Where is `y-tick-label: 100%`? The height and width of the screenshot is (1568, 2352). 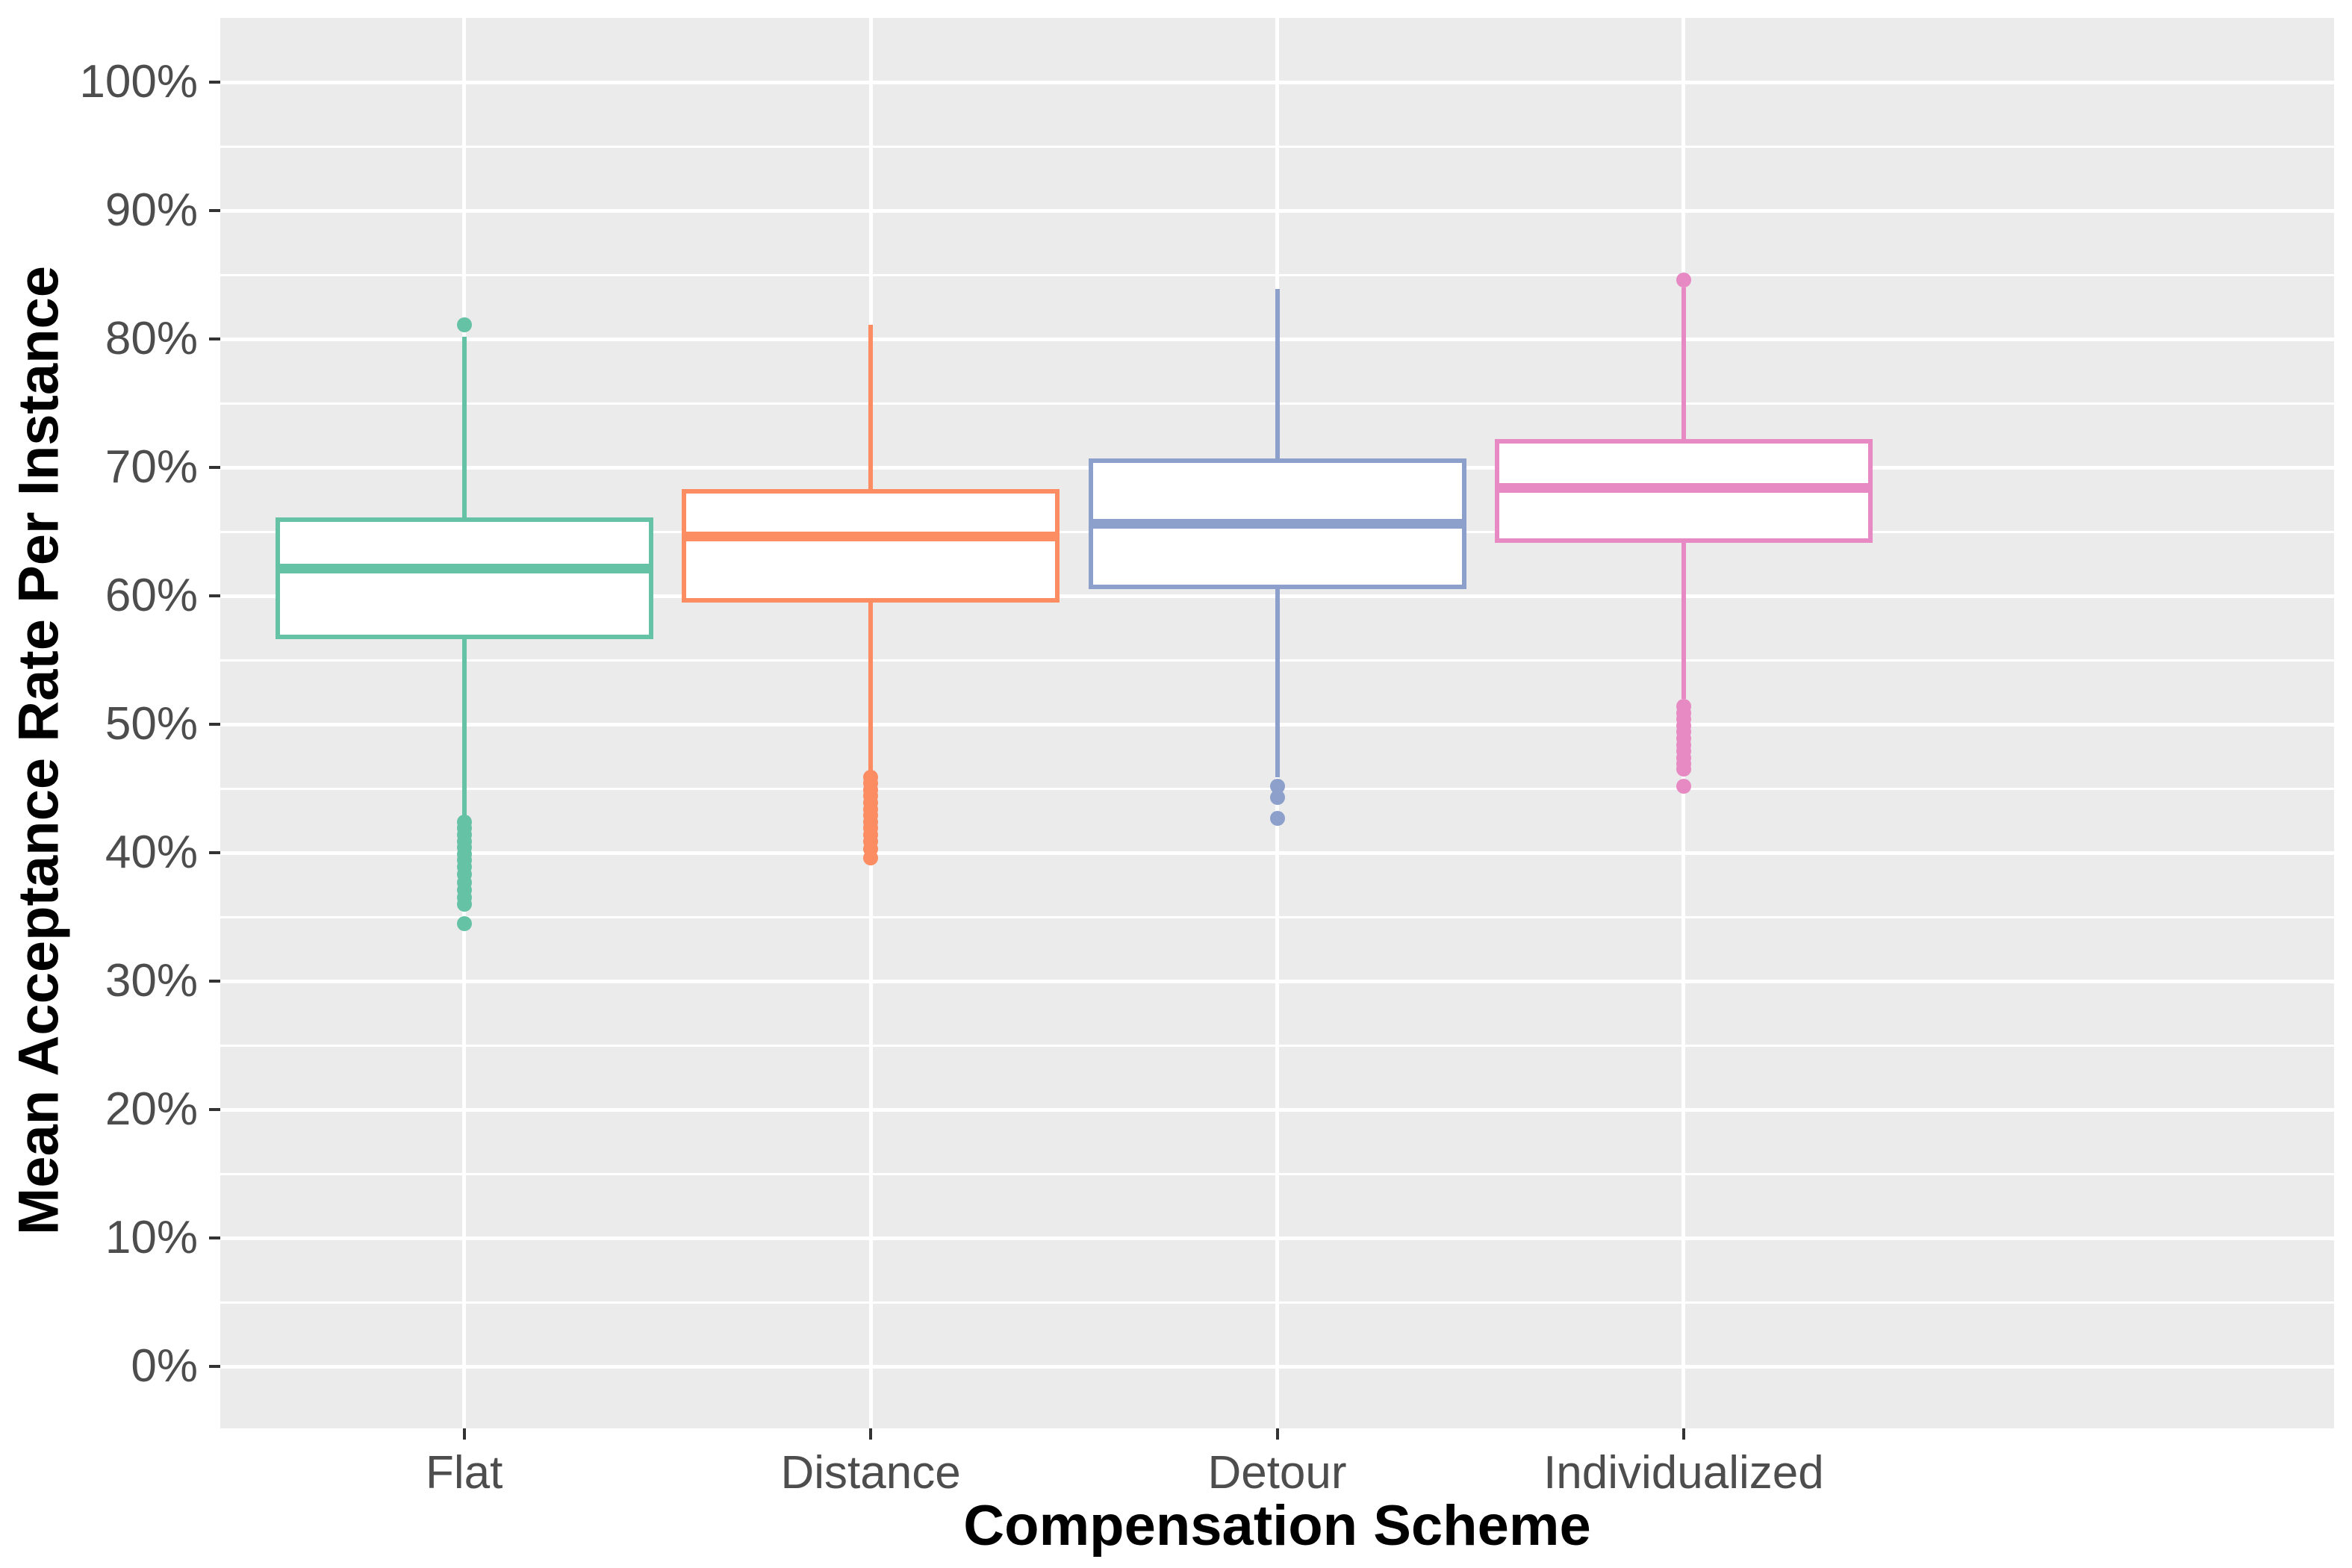
y-tick-label: 100% is located at coordinates (138, 82).